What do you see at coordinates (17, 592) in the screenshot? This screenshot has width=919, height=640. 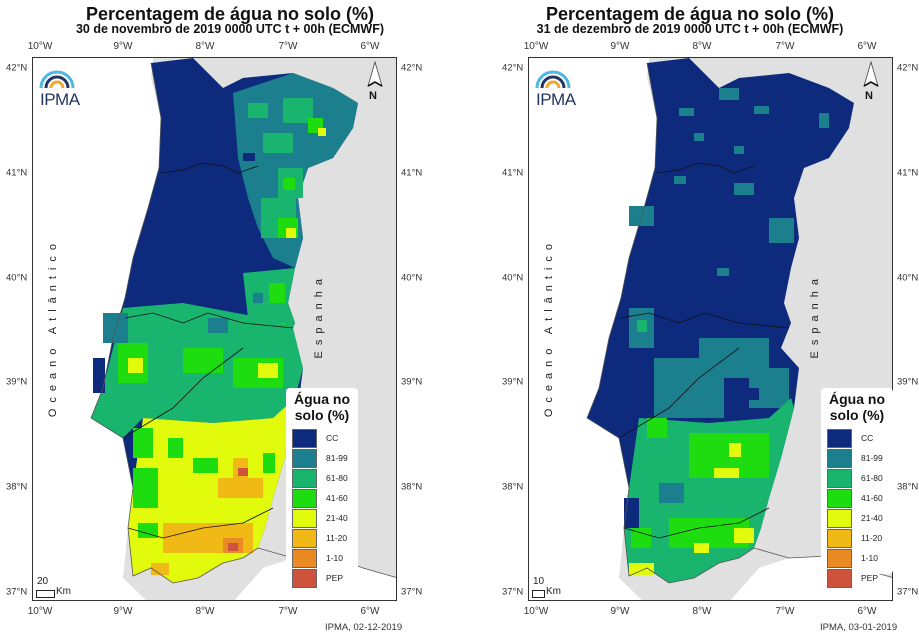 I see `lat-tick-left: 37°N` at bounding box center [17, 592].